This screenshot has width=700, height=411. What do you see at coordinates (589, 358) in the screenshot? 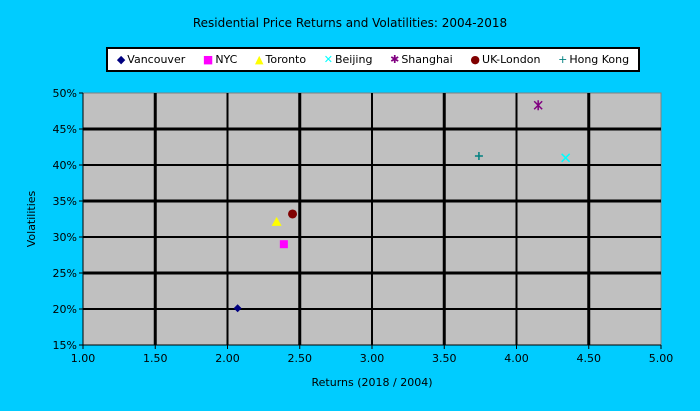
I see `x-tick-label: 4.50` at bounding box center [589, 358].